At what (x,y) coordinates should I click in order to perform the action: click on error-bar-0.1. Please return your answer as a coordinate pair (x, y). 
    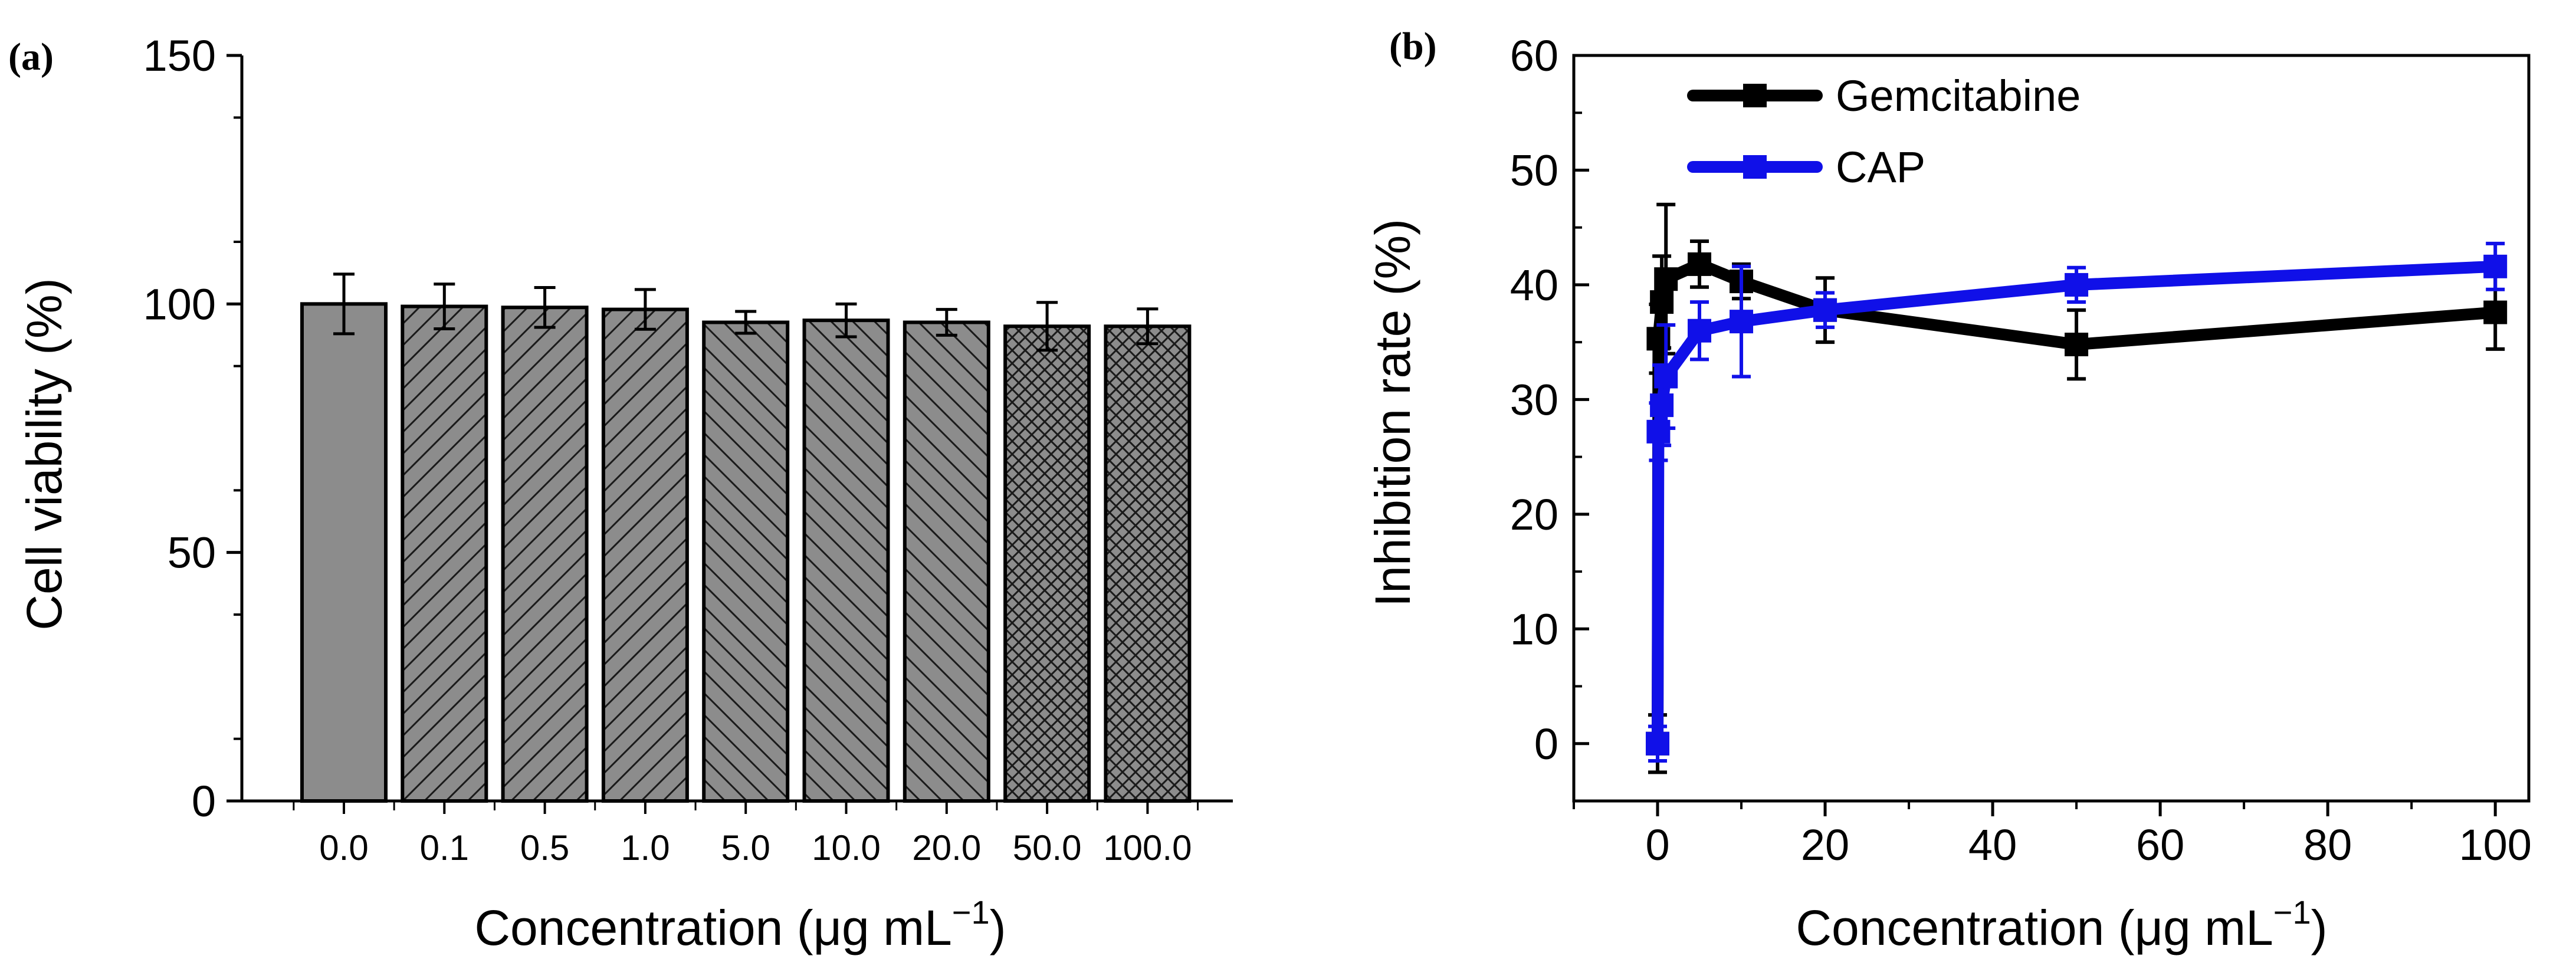
    Looking at the image, I should click on (444, 306).